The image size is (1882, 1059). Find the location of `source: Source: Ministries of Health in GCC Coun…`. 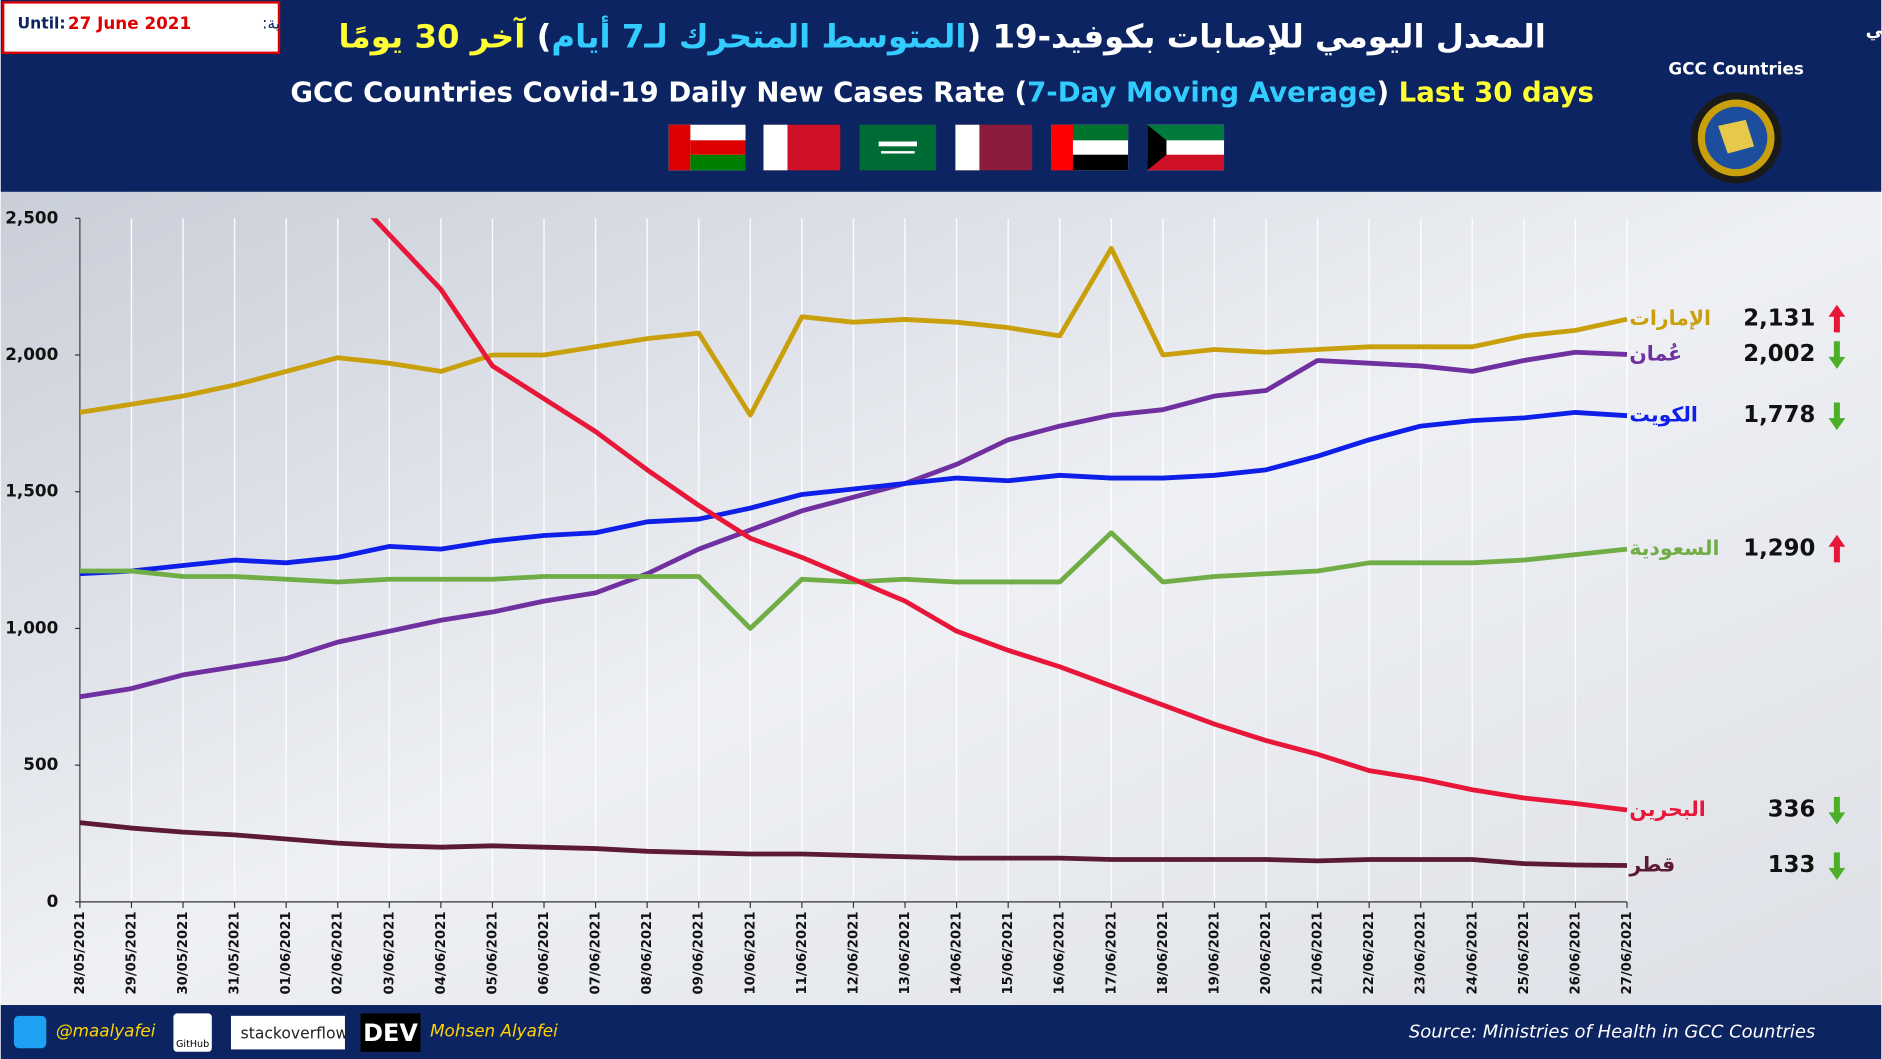

source: Source: Ministries of Health in GCC Coun… is located at coordinates (1612, 1032).